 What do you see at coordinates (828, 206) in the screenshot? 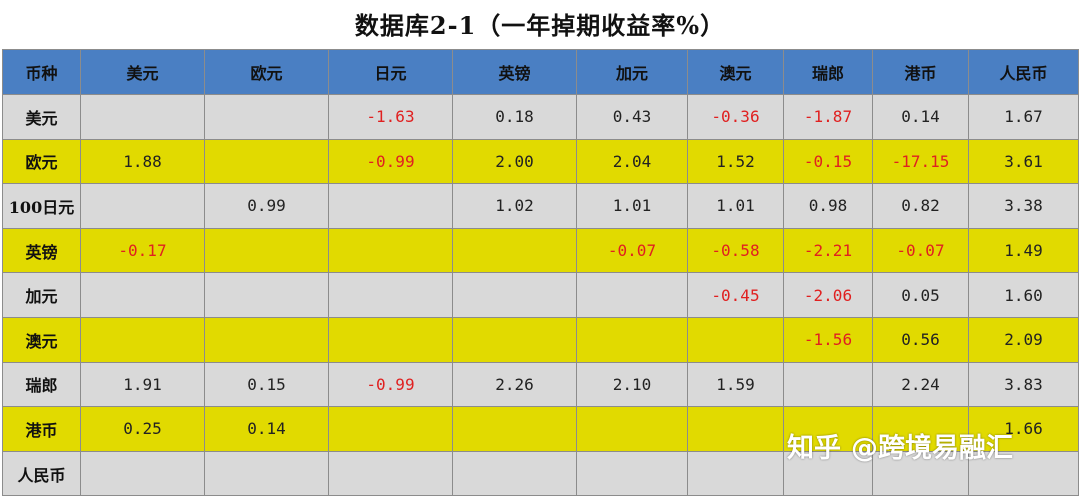
I see `table-cell: 0.98` at bounding box center [828, 206].